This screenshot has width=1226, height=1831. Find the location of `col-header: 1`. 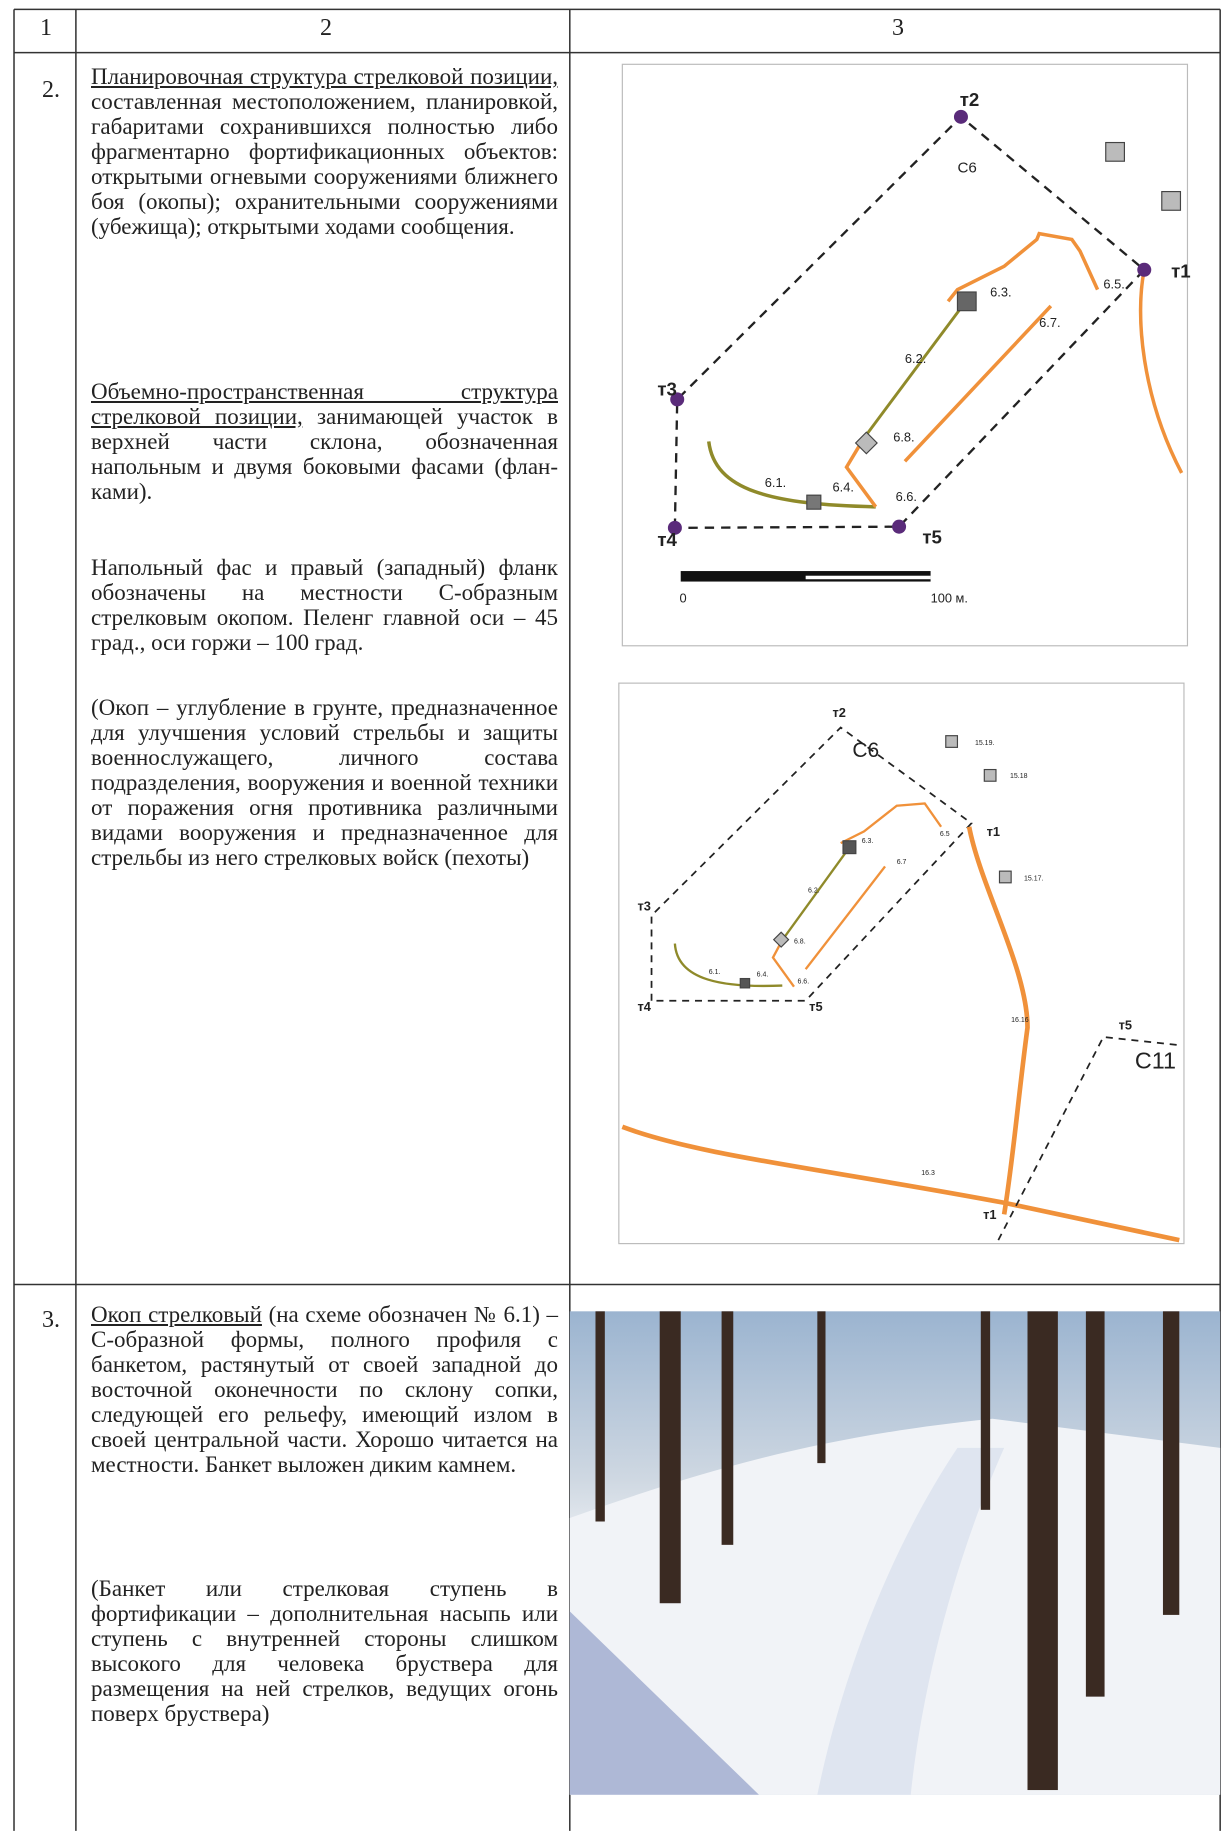

col-header: 1 is located at coordinates (46, 28).